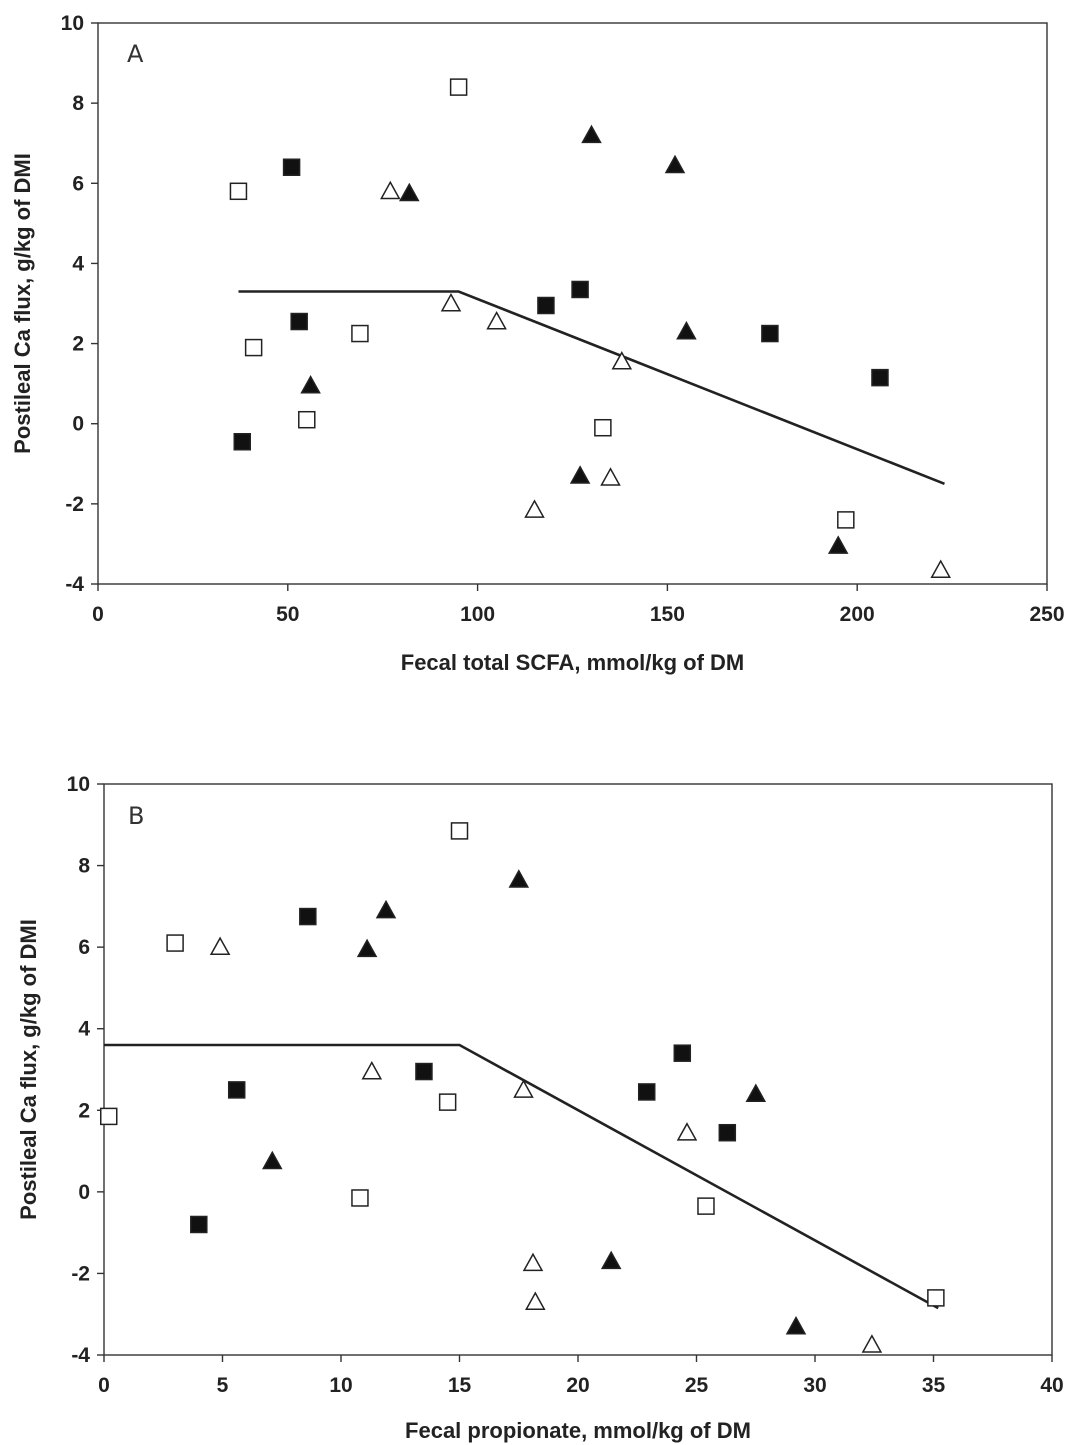 The width and height of the screenshot is (1070, 1445). I want to click on panel-b-x-axis-label: Fecal propionate, mmol/kg of DM, so click(578, 1430).